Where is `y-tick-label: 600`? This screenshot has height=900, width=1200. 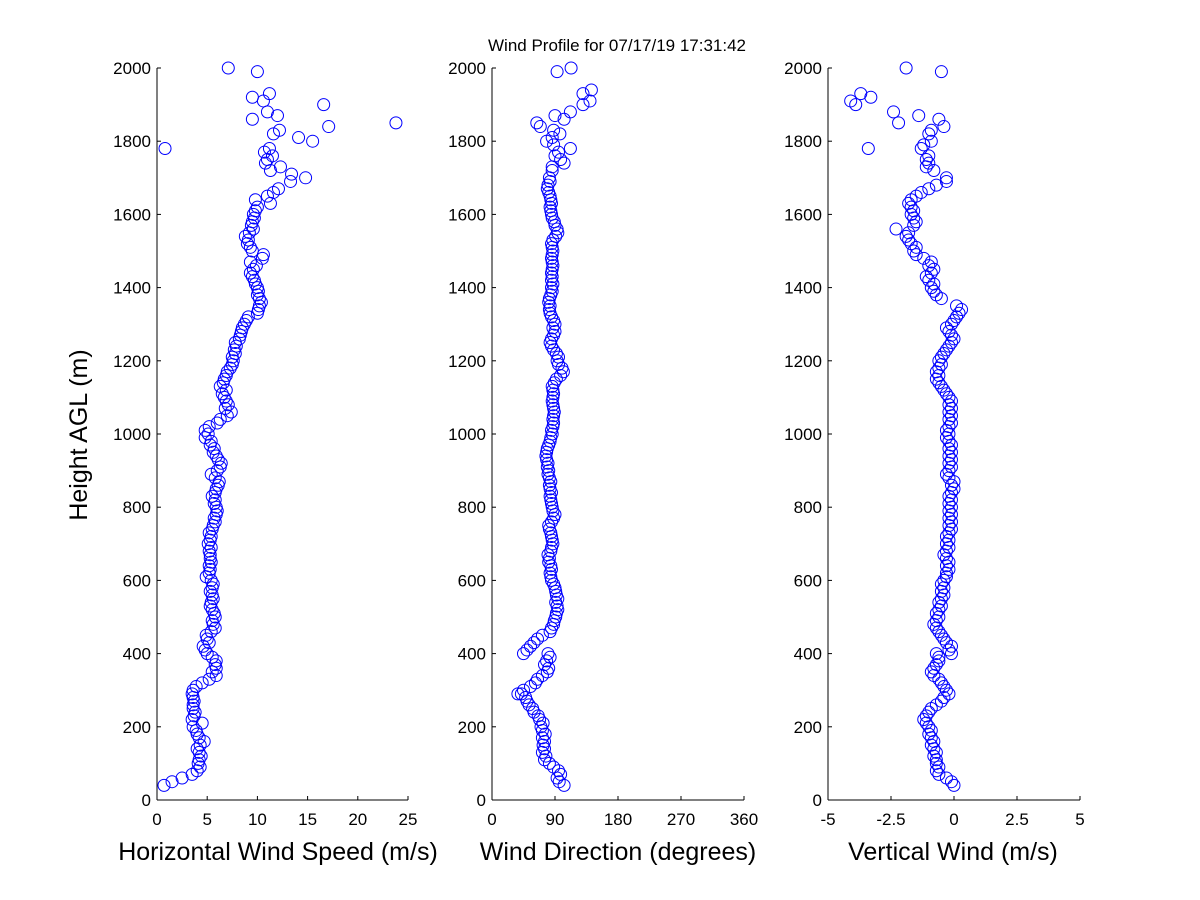
y-tick-label: 600 is located at coordinates (472, 580).